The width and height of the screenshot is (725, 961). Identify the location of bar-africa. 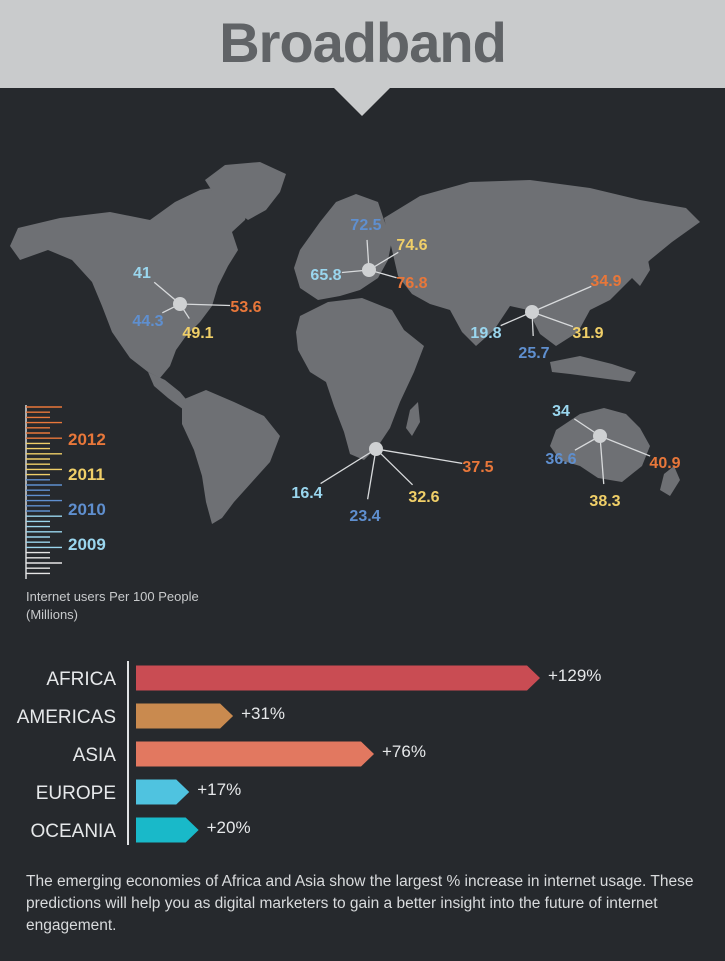
(338, 678).